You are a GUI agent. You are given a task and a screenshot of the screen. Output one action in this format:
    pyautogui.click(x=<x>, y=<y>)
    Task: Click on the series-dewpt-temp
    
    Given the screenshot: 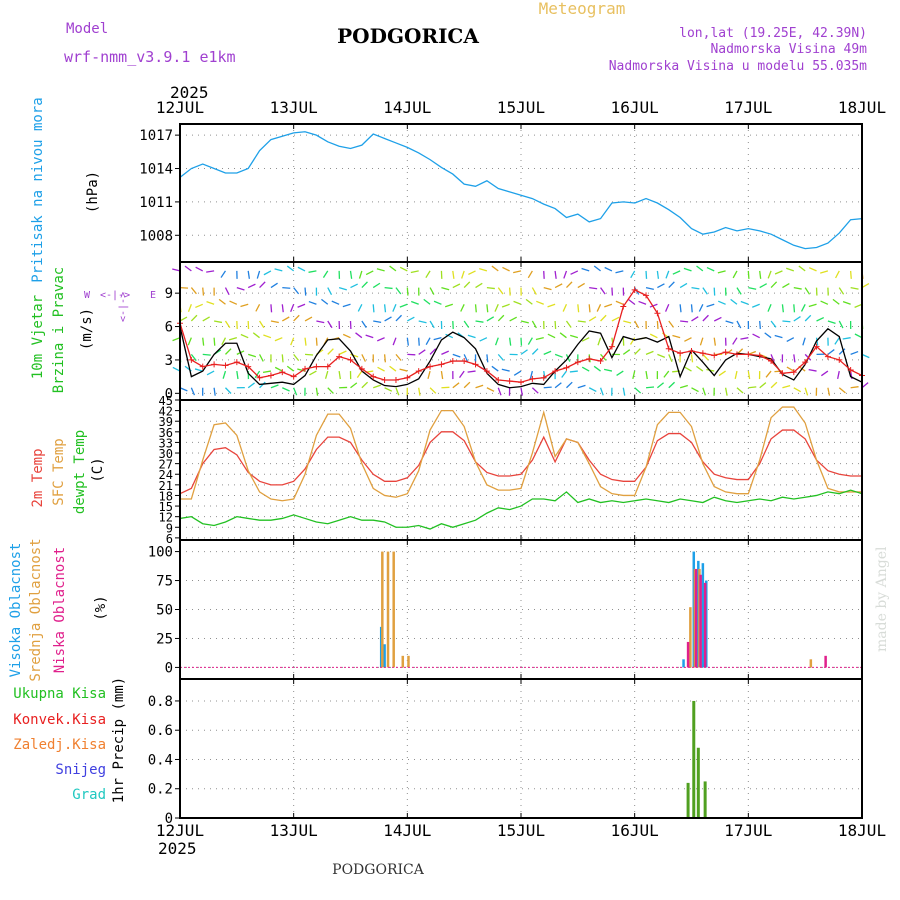 What is the action you would take?
    pyautogui.click(x=521, y=509)
    